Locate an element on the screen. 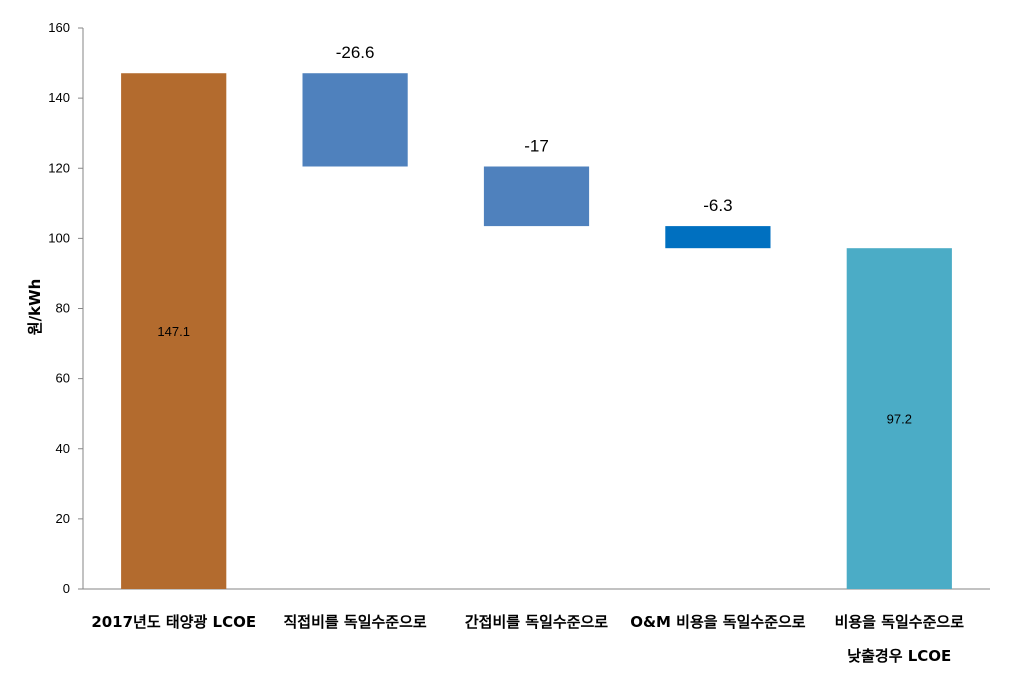 The height and width of the screenshot is (691, 1018). x-tick-label: 직접비를 독일수준으로 is located at coordinates (354, 622).